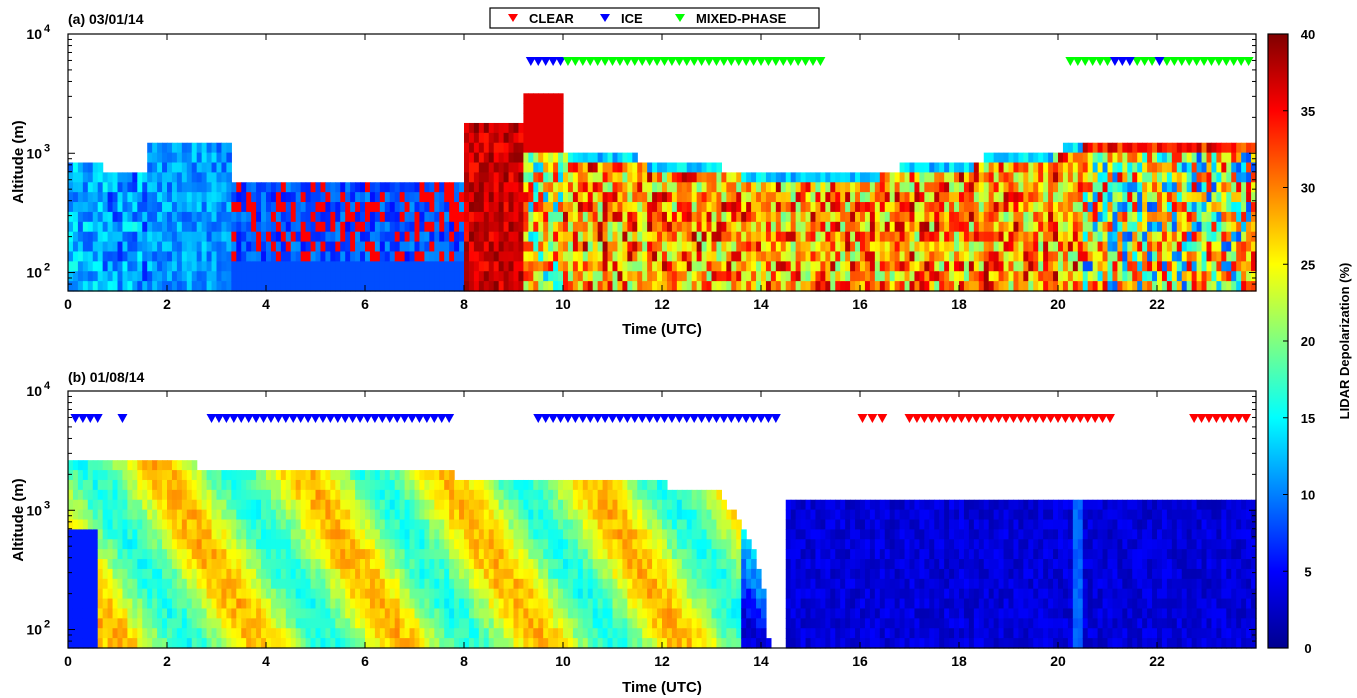  Describe the element at coordinates (1308, 341) in the screenshot. I see `colorbar-tick-label: 20` at that location.